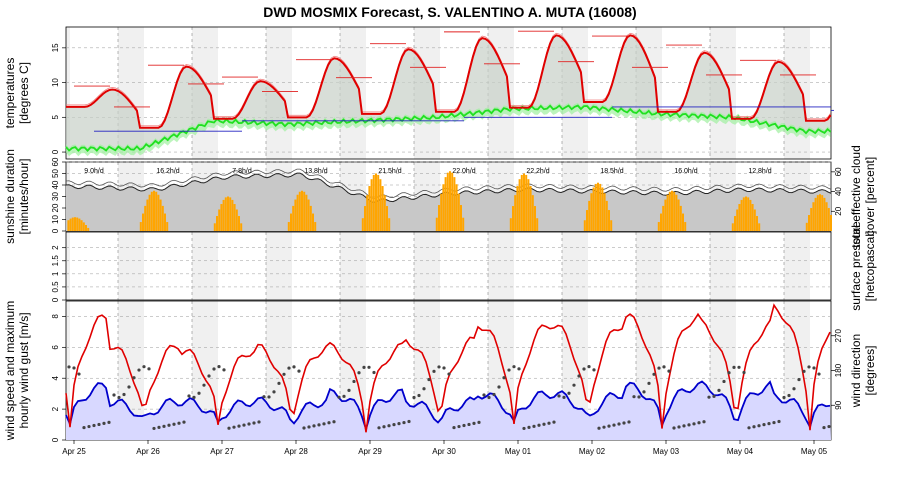  Describe the element at coordinates (856, 266) in the screenshot. I see `right-axis-label: surface pressure` at that location.